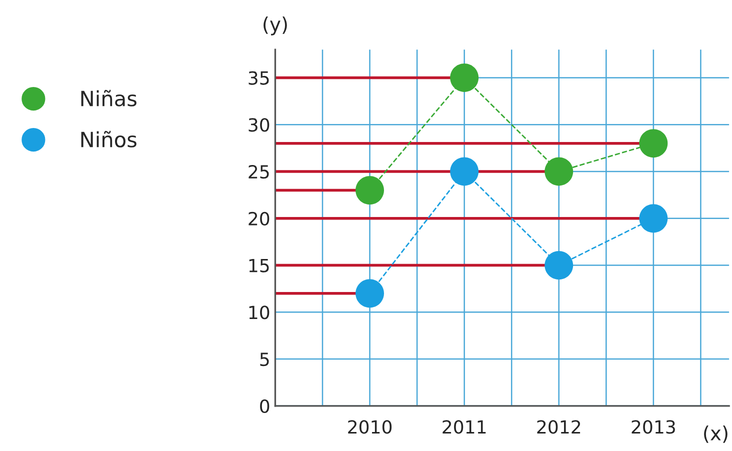  I want to click on y-tick-label: 10, so click(259, 313).